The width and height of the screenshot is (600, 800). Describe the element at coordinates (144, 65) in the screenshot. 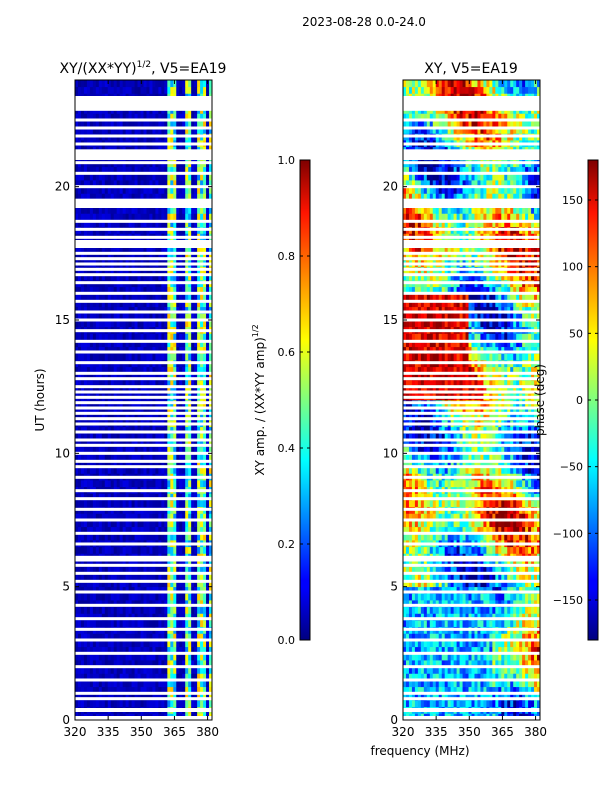

I see `amplitude-title-superscript: 1/2` at that location.